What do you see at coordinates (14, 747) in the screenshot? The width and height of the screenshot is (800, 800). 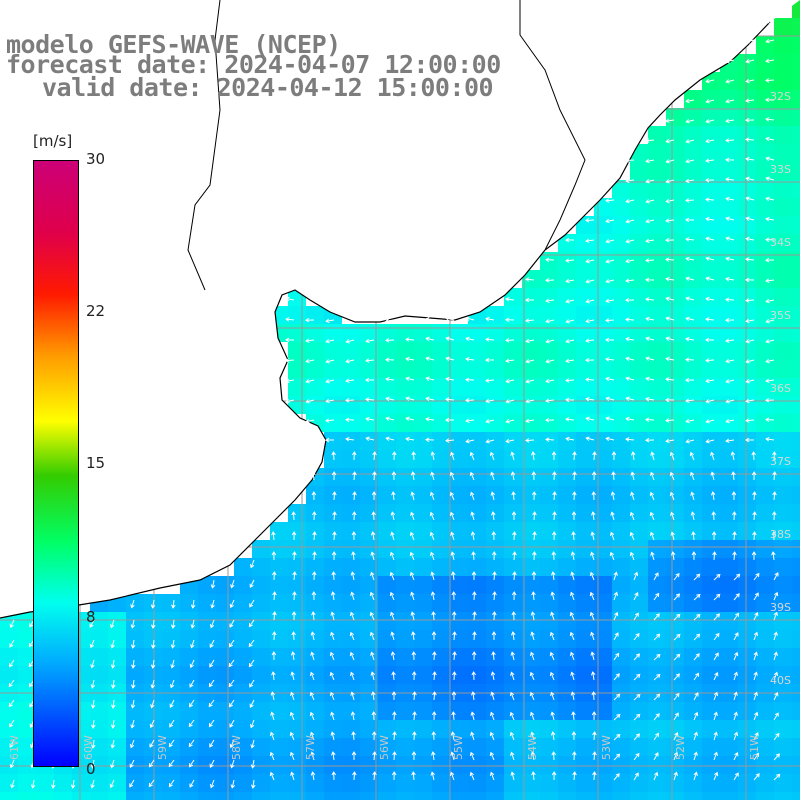 I see `lon-label: 61W` at bounding box center [14, 747].